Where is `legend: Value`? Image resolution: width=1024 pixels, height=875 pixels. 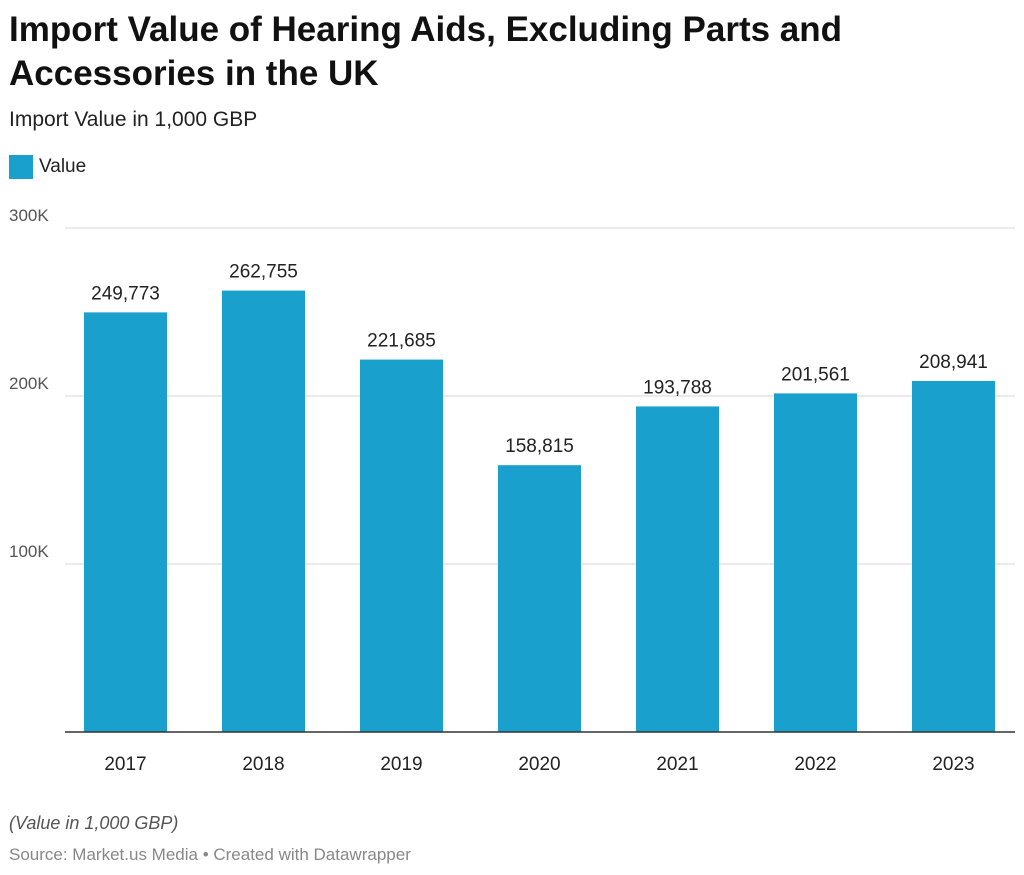 legend: Value is located at coordinates (47, 167).